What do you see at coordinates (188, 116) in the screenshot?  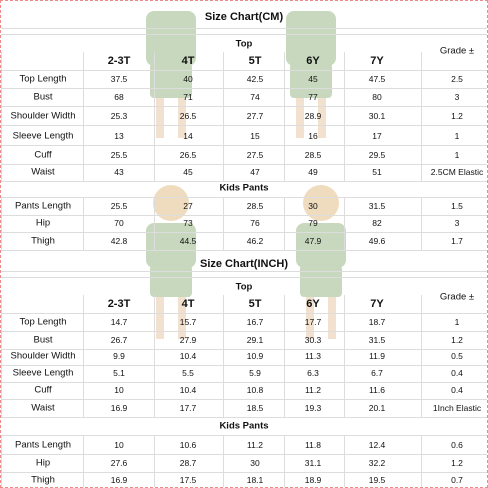 I see `size-value: 26.5` at bounding box center [188, 116].